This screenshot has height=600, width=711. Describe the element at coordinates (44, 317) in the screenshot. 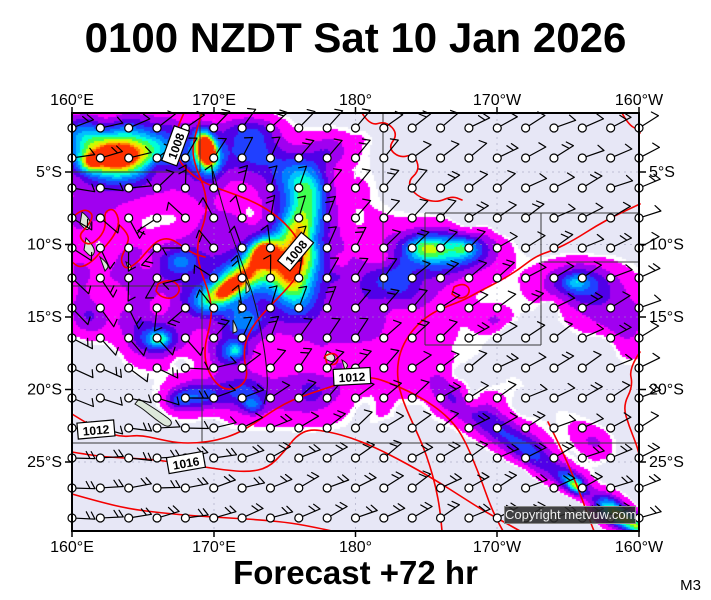

I see `lat-label-left: 15°S` at that location.